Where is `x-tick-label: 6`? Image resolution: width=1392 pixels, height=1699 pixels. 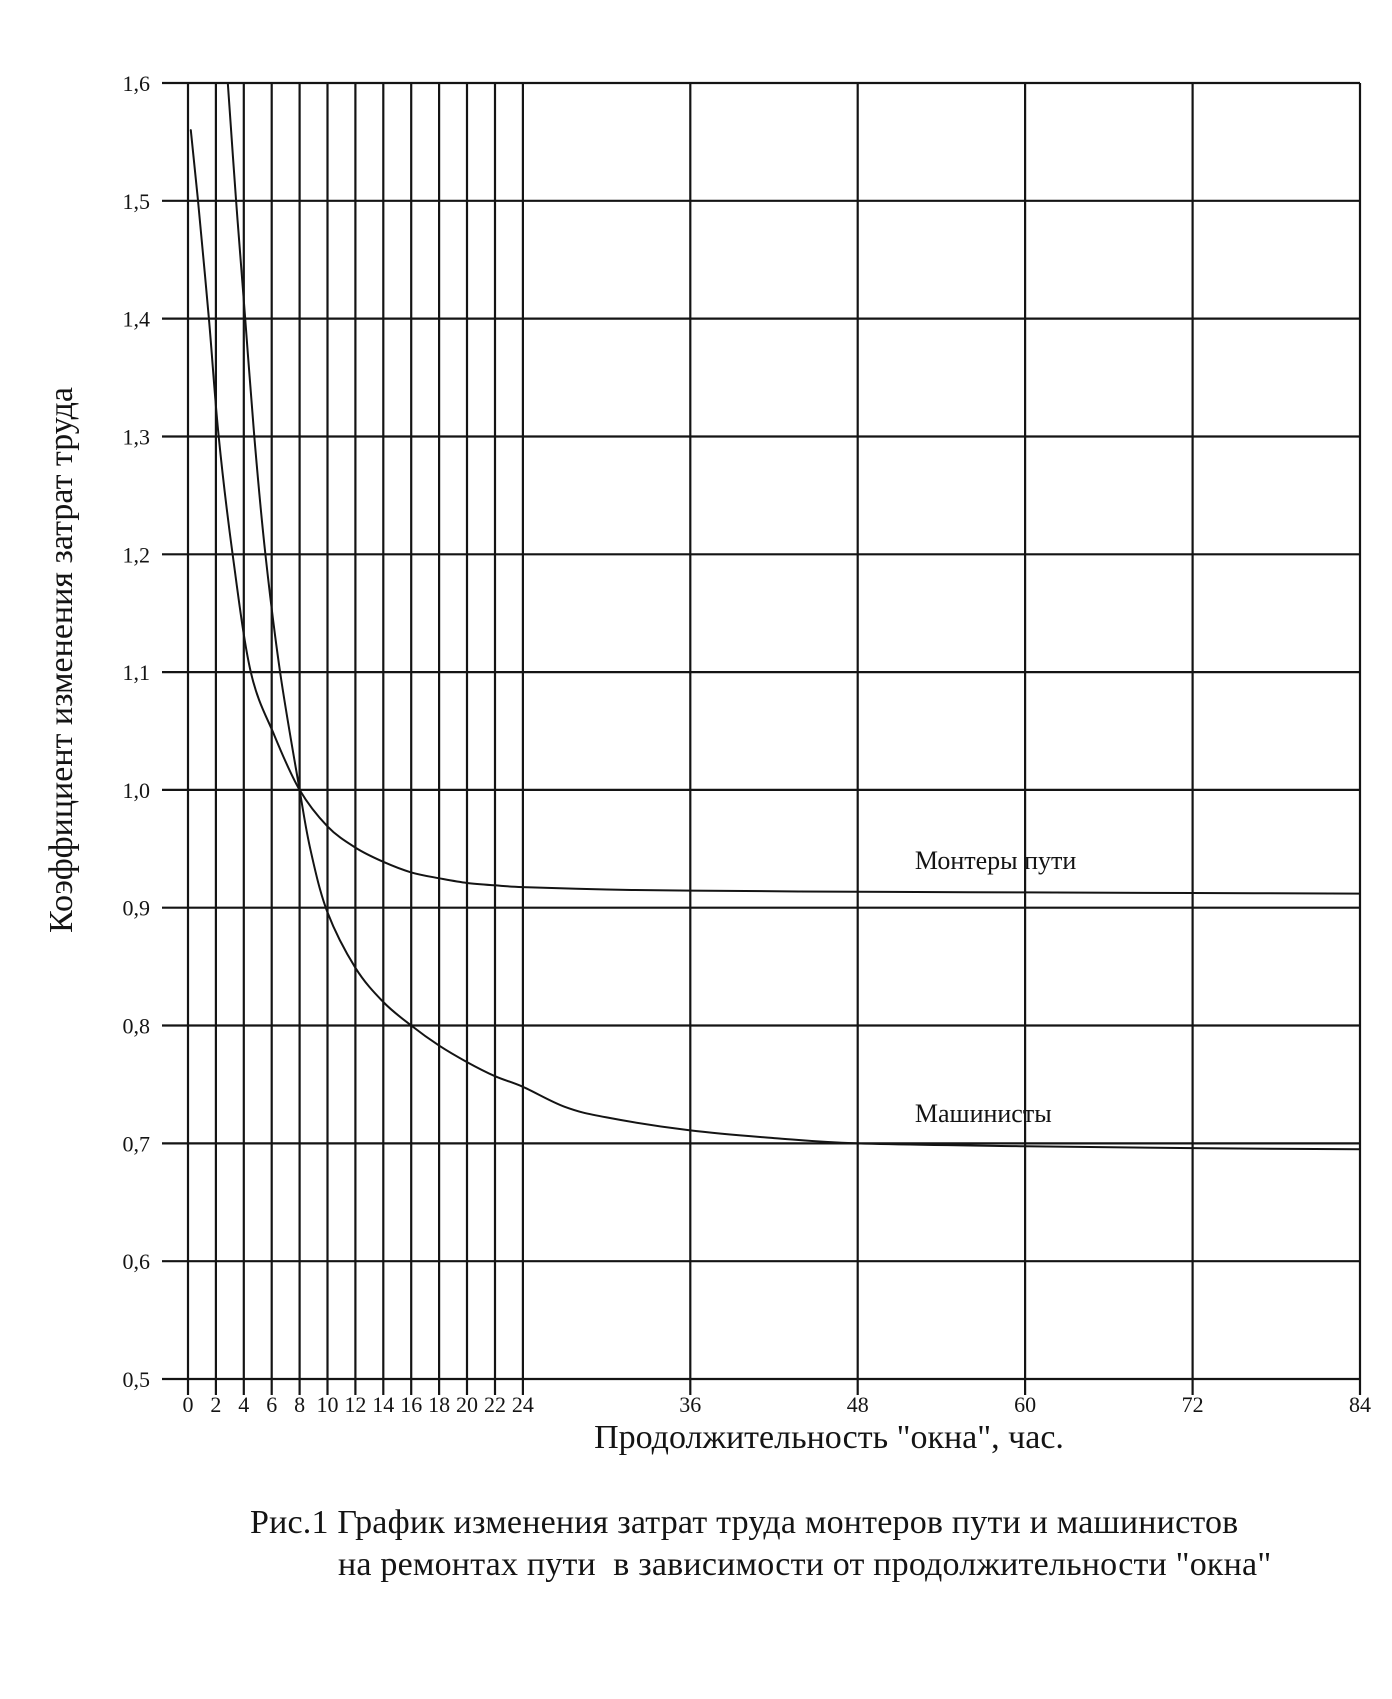 x-tick-label: 6 is located at coordinates (271, 1404).